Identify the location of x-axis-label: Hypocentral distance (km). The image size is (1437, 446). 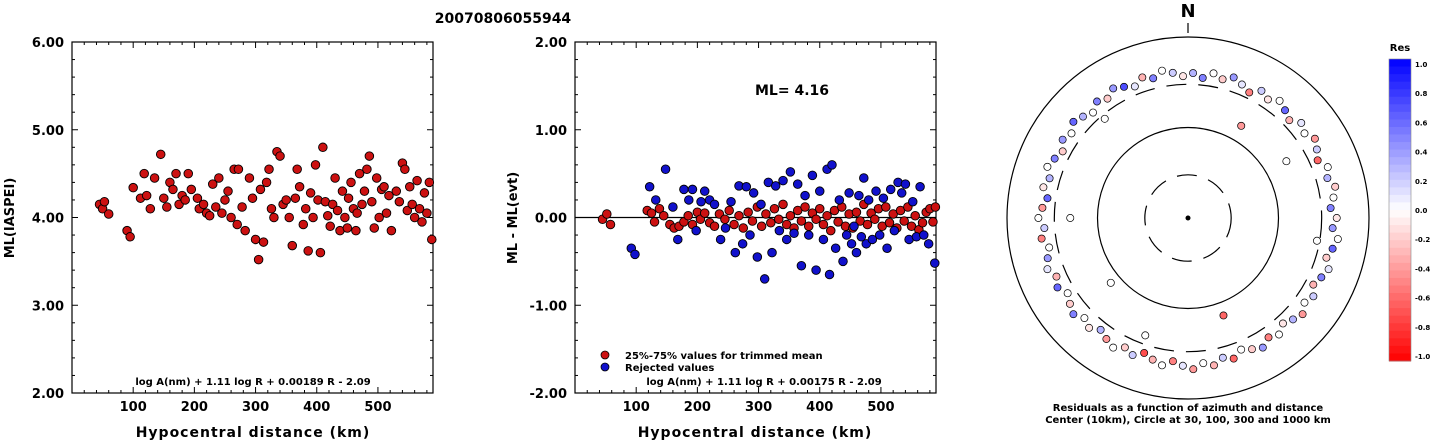
(755, 433).